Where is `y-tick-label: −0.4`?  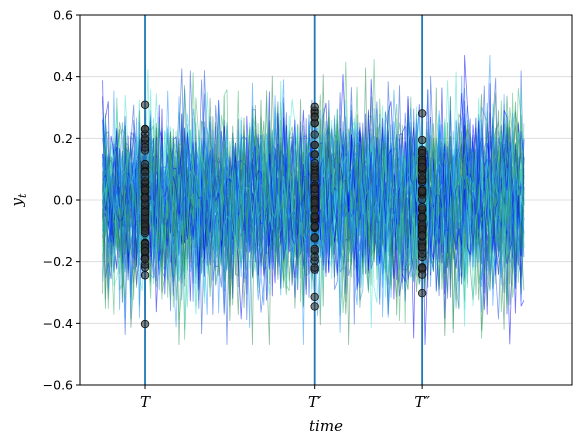
y-tick-label: −0.4 is located at coordinates (58, 323).